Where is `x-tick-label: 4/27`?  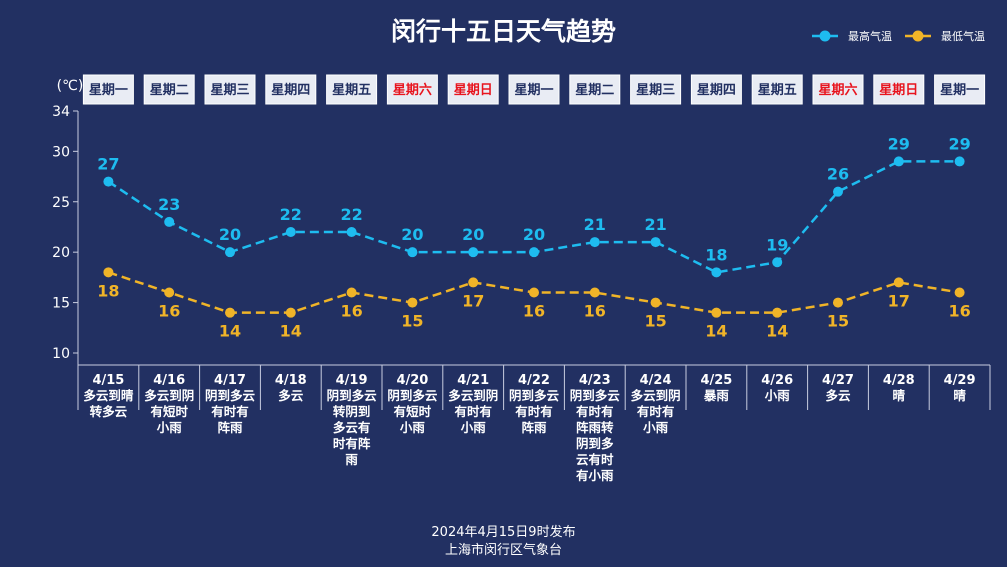 x-tick-label: 4/27 is located at coordinates (838, 380).